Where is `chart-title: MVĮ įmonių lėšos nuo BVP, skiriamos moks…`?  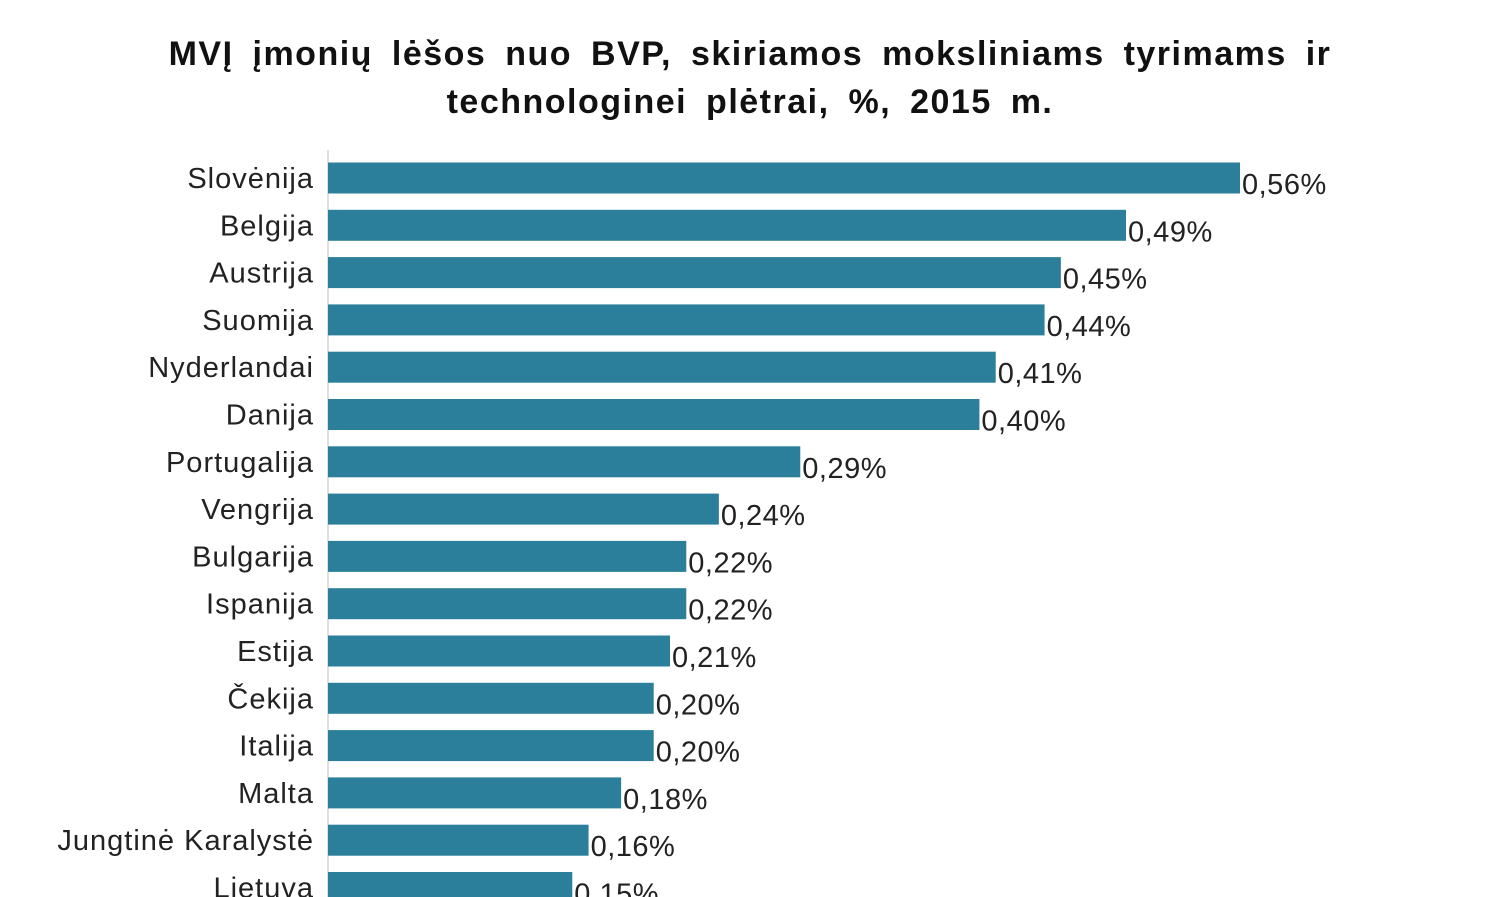
chart-title: MVĮ įmonių lėšos nuo BVP, skiriamos moks… is located at coordinates (750, 78).